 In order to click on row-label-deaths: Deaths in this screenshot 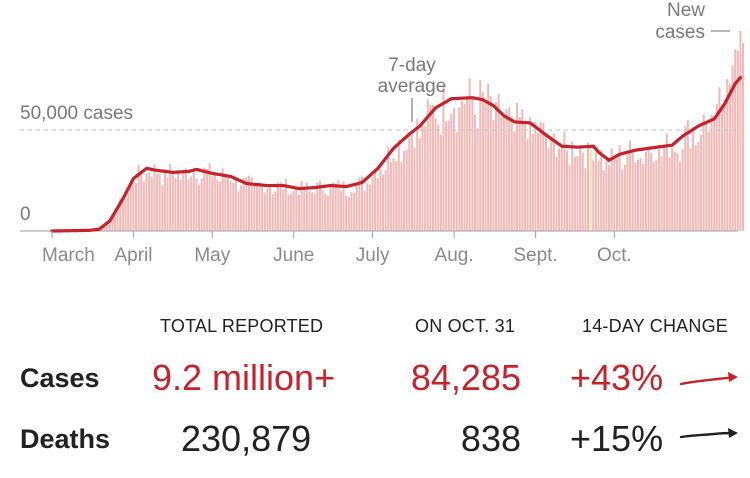, I will do `click(65, 439)`.